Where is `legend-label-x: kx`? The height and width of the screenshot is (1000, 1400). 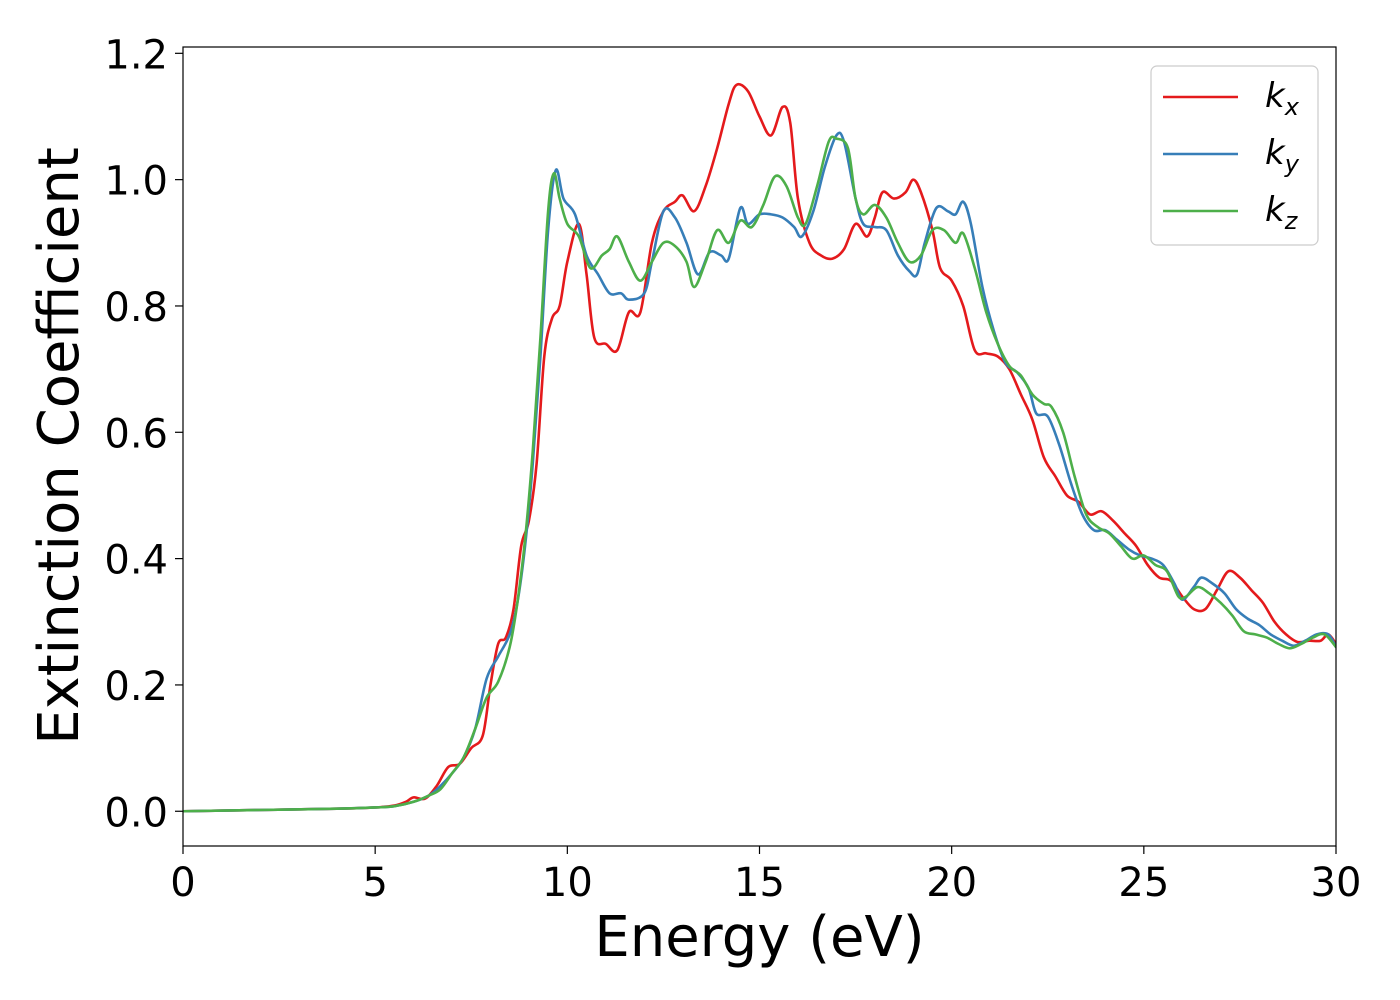 legend-label-x: kx is located at coordinates (1282, 98).